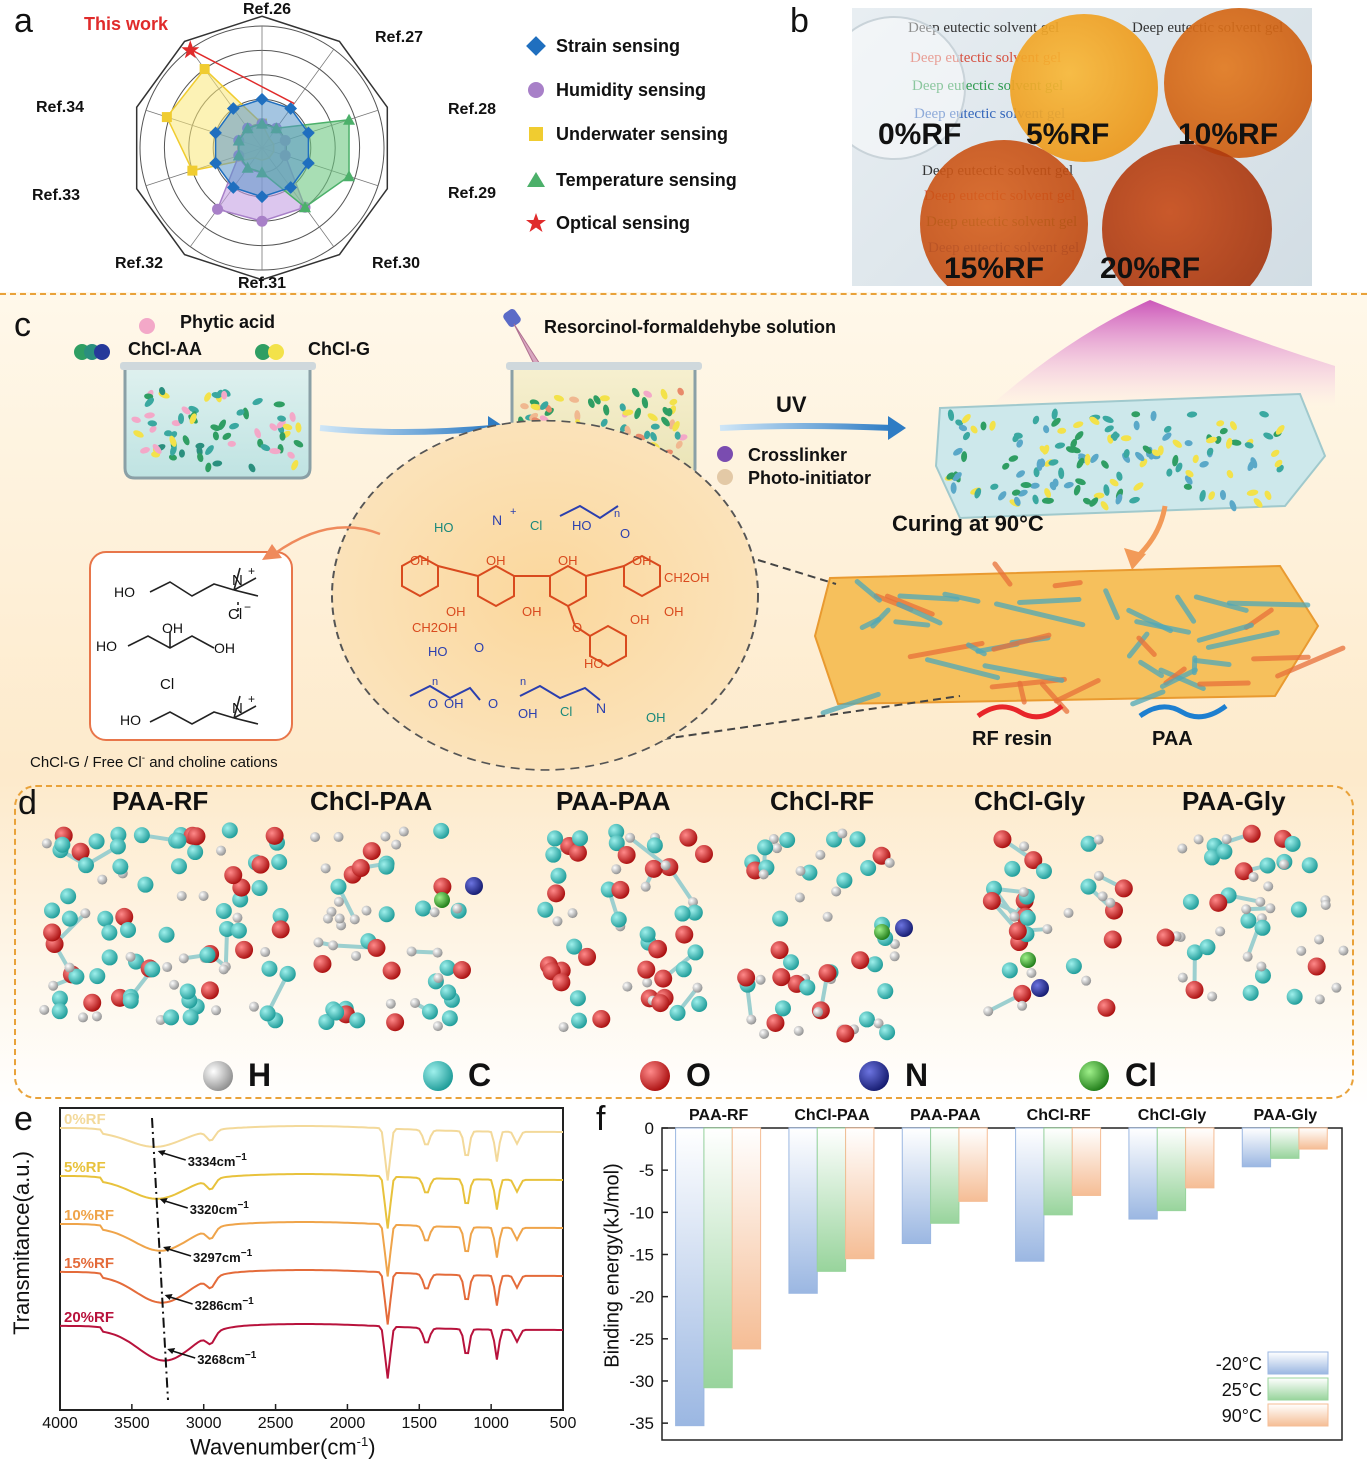 The image size is (1367, 1460). Describe the element at coordinates (491, 1423) in the screenshot. I see `ftir-tick-label: 1000` at that location.